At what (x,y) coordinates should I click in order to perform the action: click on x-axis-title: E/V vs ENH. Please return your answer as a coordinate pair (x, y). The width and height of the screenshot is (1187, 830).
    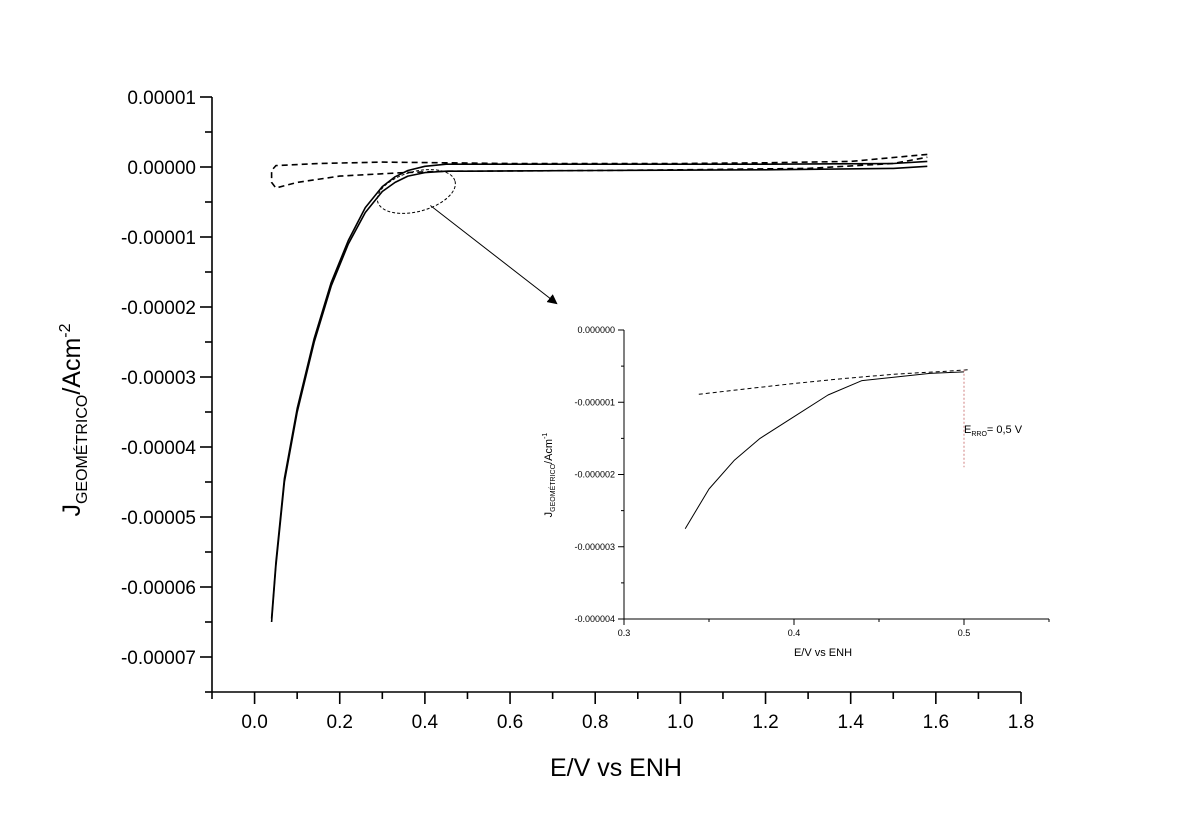
    Looking at the image, I should click on (616, 768).